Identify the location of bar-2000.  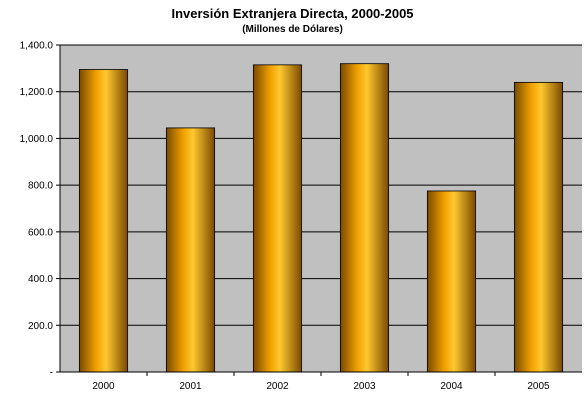
(103, 221).